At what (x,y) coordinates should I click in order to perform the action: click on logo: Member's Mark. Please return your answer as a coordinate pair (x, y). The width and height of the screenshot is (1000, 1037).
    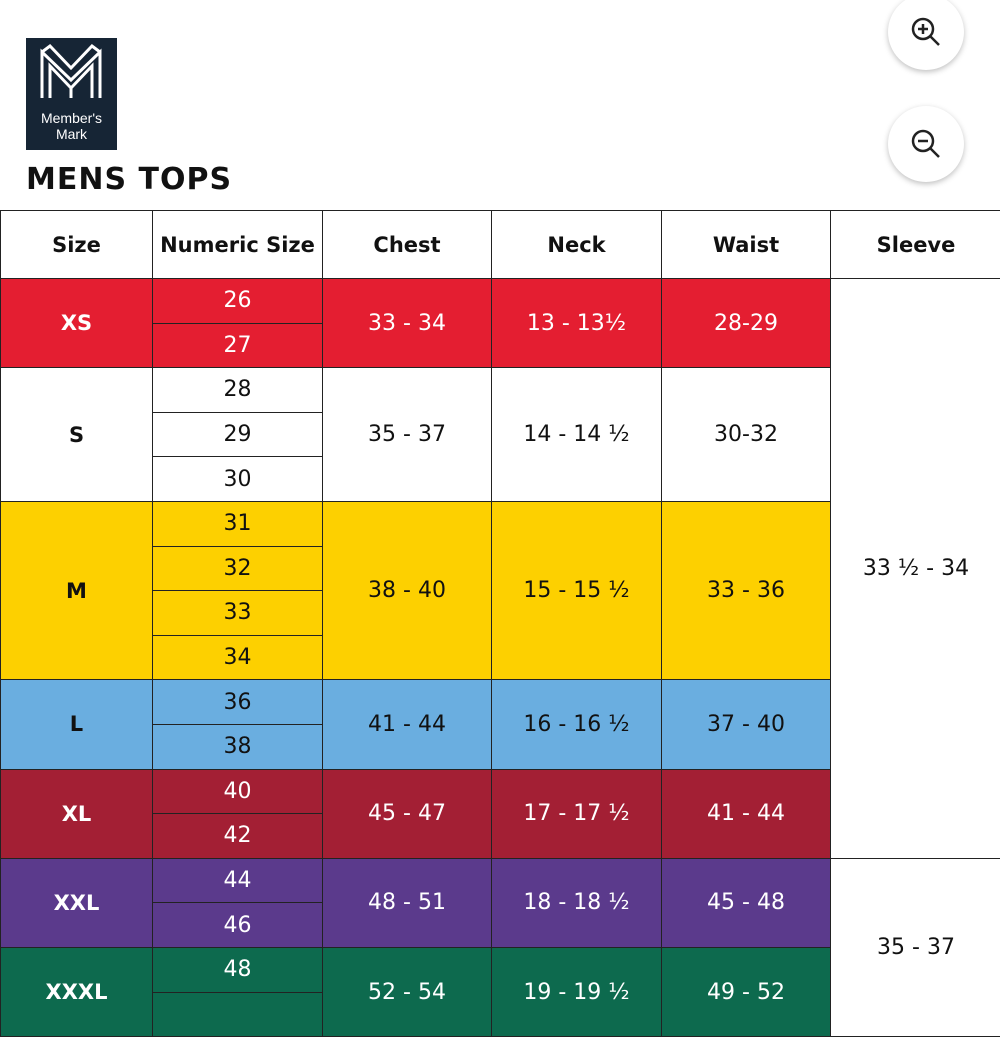
    Looking at the image, I should click on (71, 94).